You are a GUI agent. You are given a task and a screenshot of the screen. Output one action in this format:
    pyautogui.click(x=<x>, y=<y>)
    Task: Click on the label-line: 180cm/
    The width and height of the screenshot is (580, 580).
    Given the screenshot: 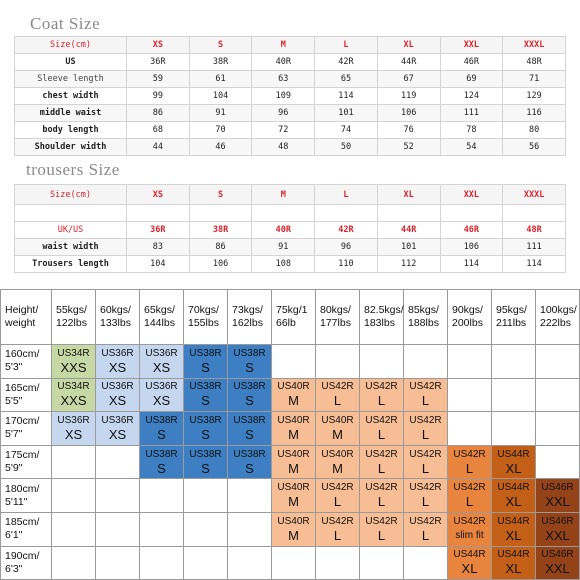 What is the action you would take?
    pyautogui.click(x=22, y=488)
    